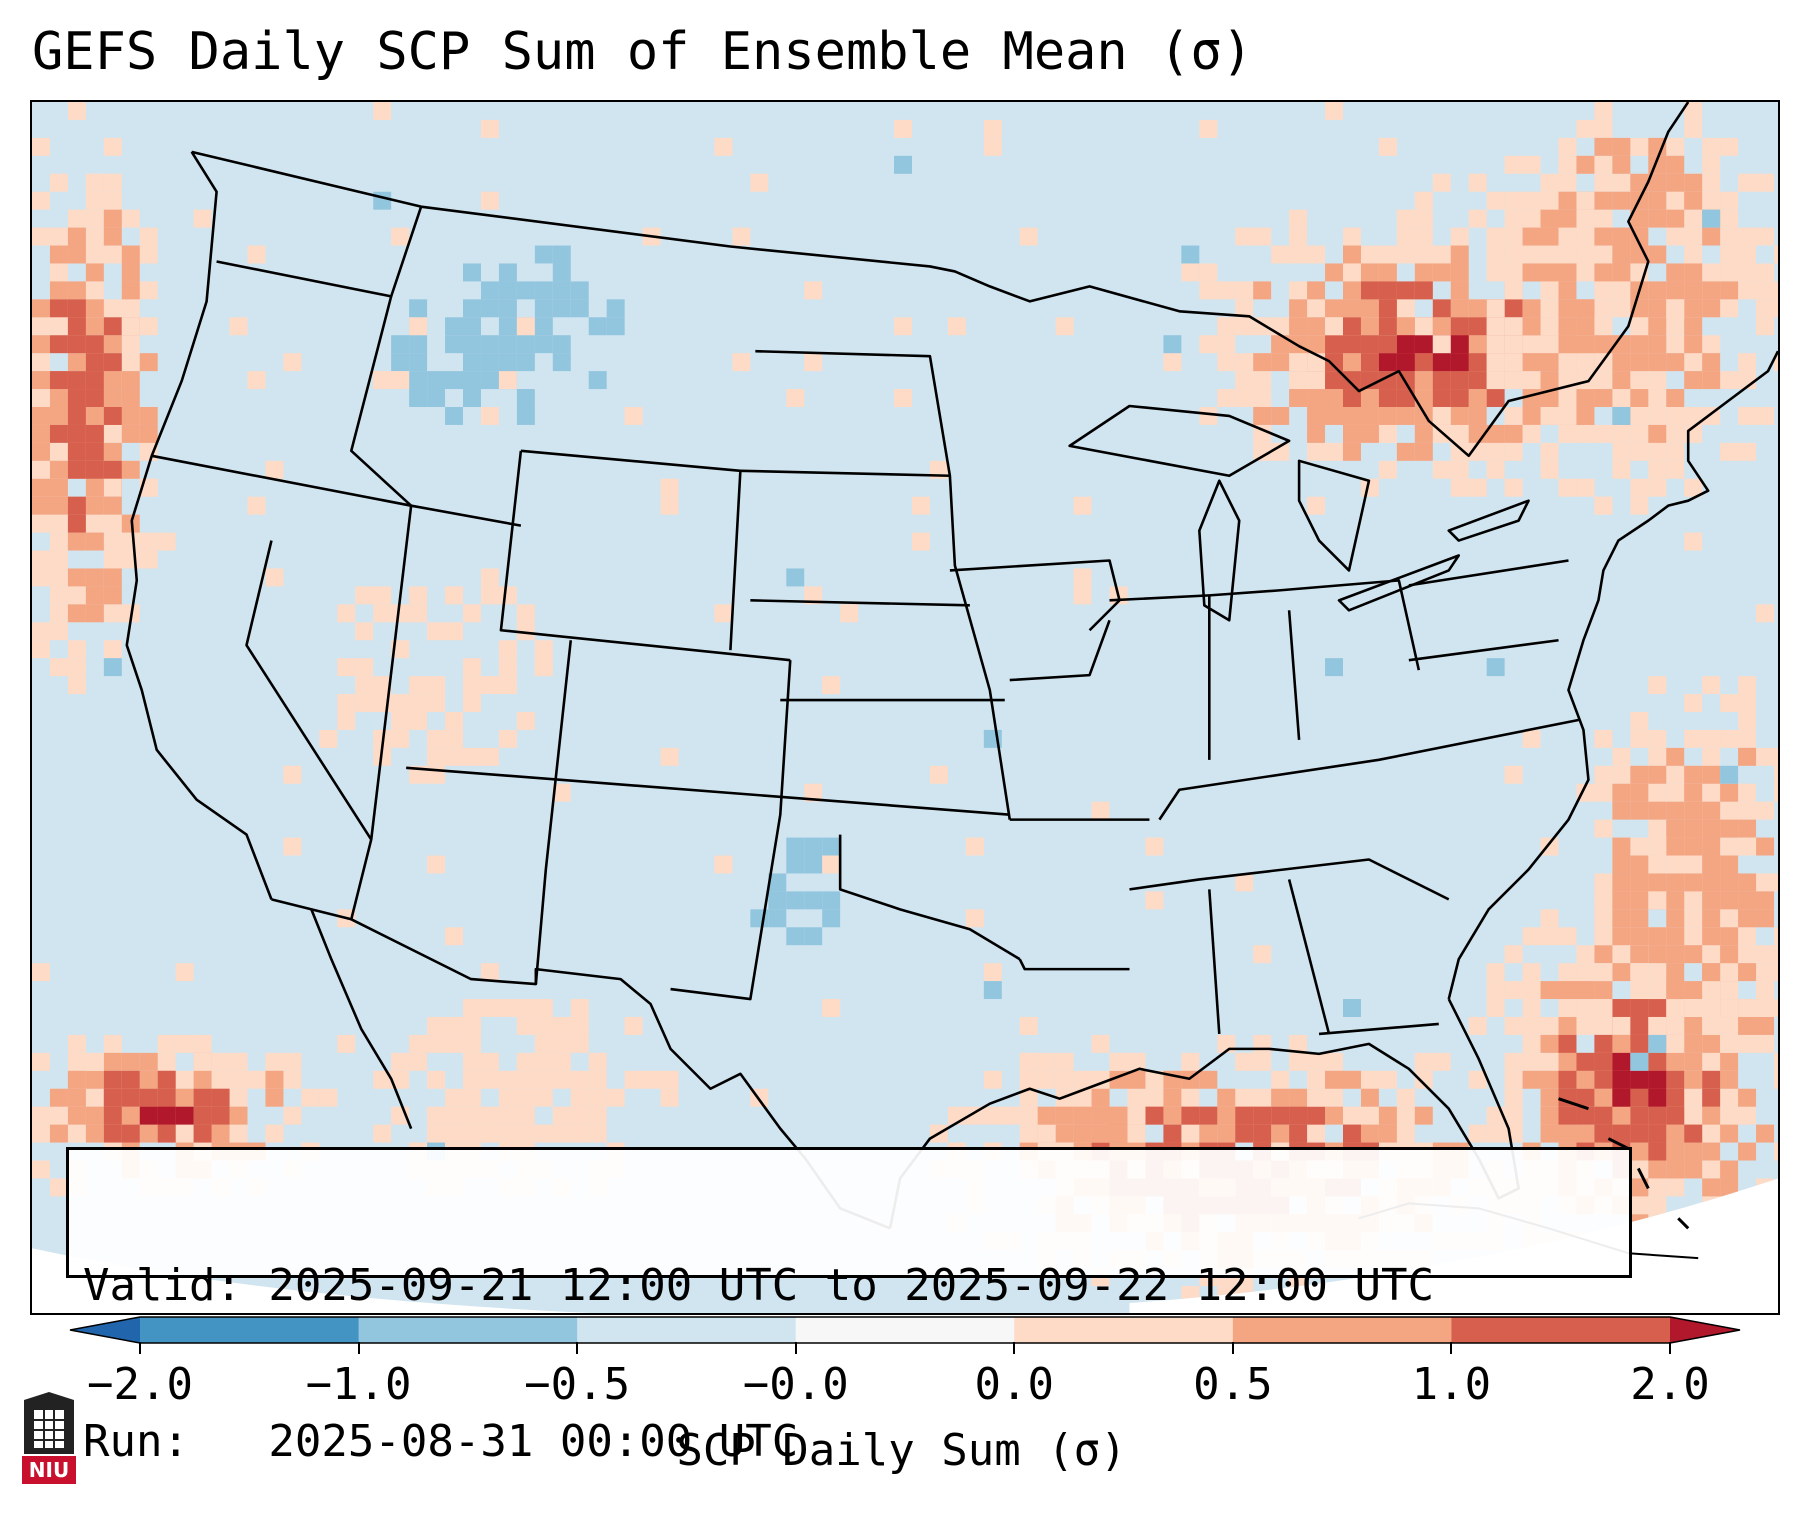 This screenshot has height=1520, width=1803. Describe the element at coordinates (1289, 879) in the screenshot. I see `southeast-line` at that location.